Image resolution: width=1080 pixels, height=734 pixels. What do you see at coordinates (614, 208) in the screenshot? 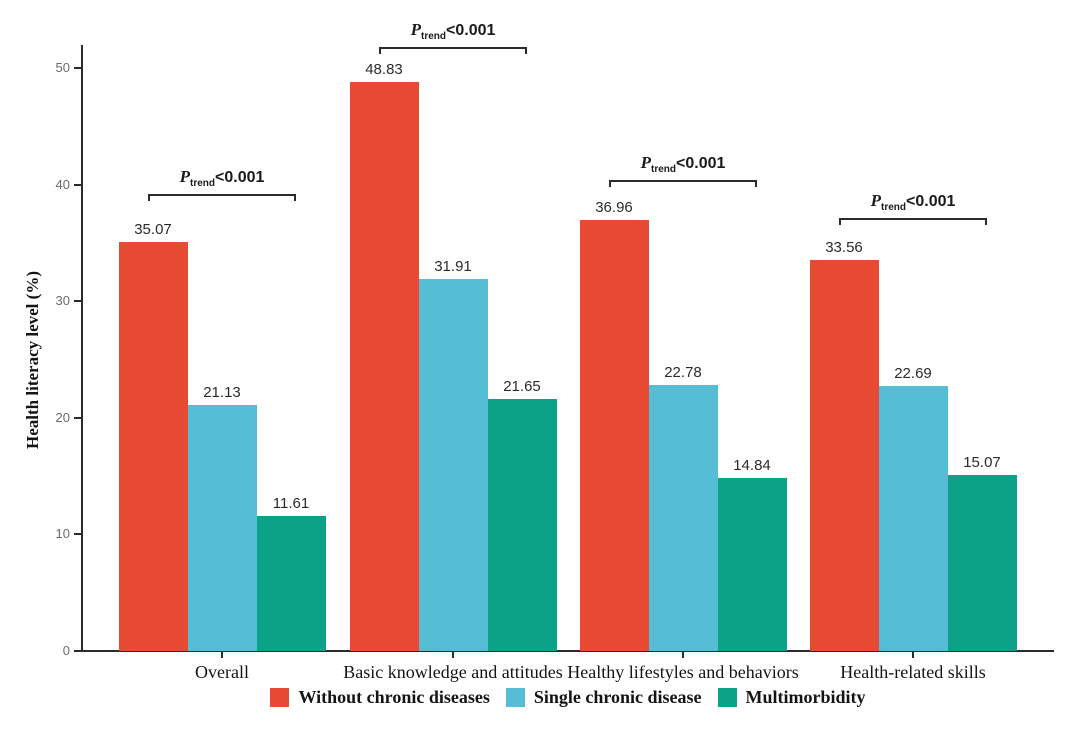
I see `bar-value-label: 36.96` at bounding box center [614, 208].